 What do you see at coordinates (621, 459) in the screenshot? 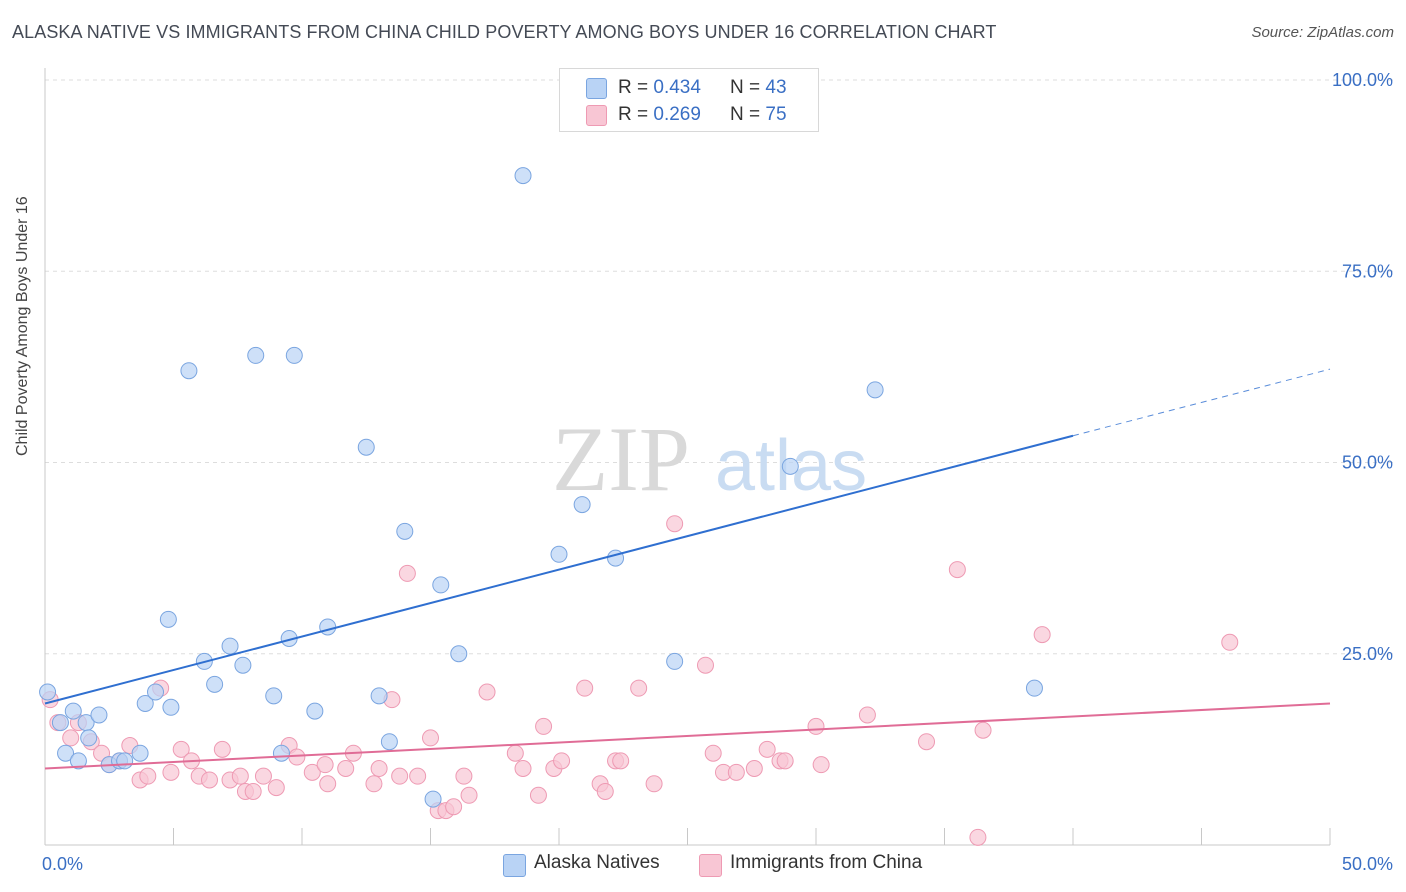
I see `watermark-zip: ZIP` at bounding box center [621, 459].